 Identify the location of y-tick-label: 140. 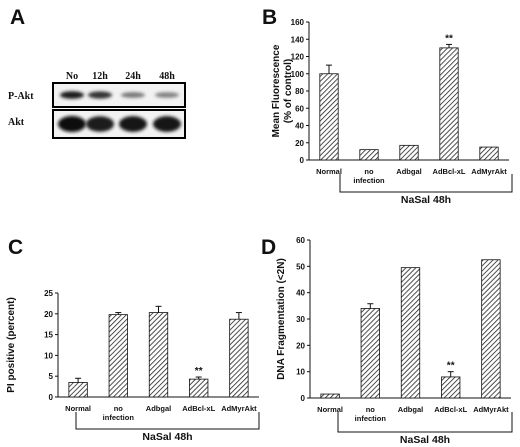
(298, 39).